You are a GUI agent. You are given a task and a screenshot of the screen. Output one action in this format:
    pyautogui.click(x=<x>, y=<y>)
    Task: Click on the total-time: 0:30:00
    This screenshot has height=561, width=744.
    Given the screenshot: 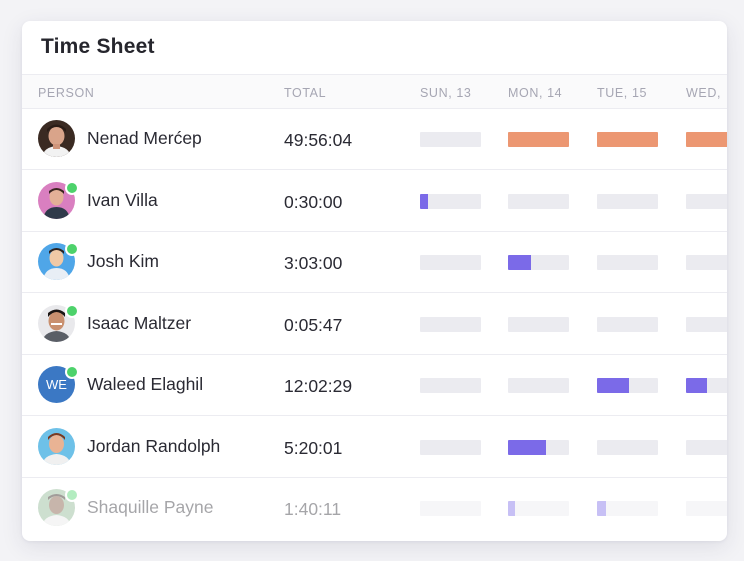 What is the action you would take?
    pyautogui.click(x=313, y=201)
    